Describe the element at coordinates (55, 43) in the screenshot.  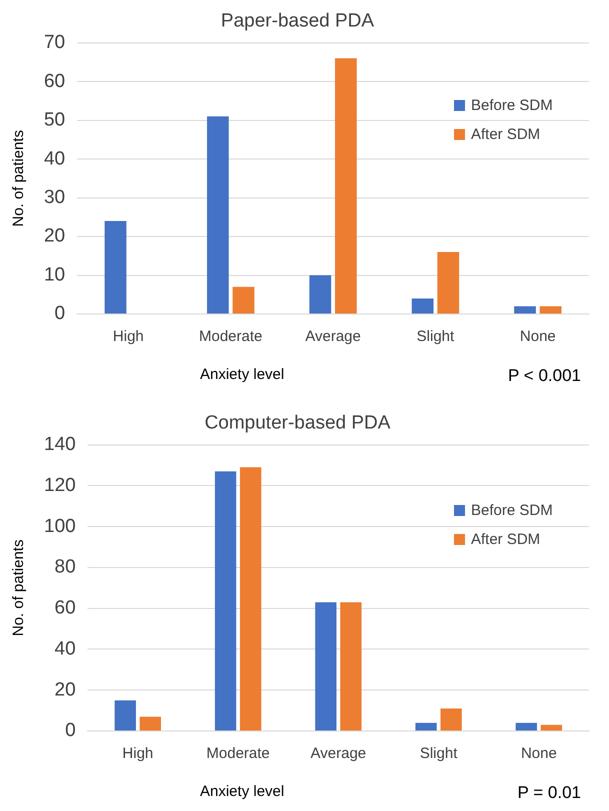
I see `y-tick-label: 70` at that location.